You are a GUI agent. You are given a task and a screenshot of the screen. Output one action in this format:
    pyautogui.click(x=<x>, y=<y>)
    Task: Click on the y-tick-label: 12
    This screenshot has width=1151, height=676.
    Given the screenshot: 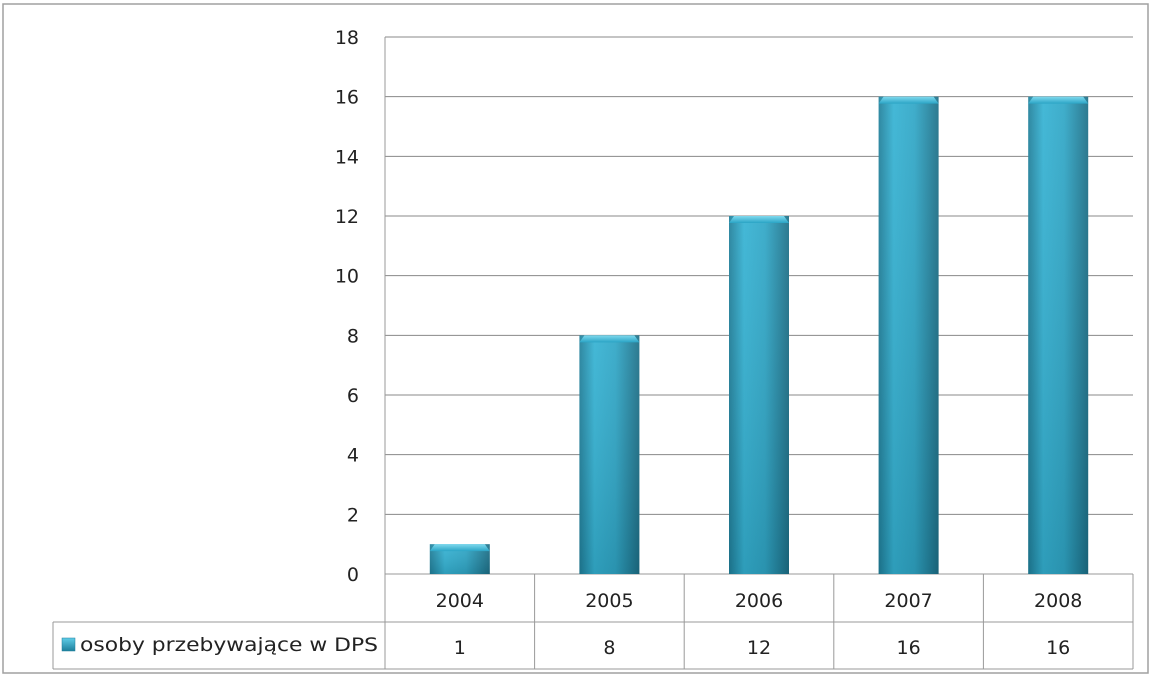 What is the action you would take?
    pyautogui.click(x=347, y=217)
    